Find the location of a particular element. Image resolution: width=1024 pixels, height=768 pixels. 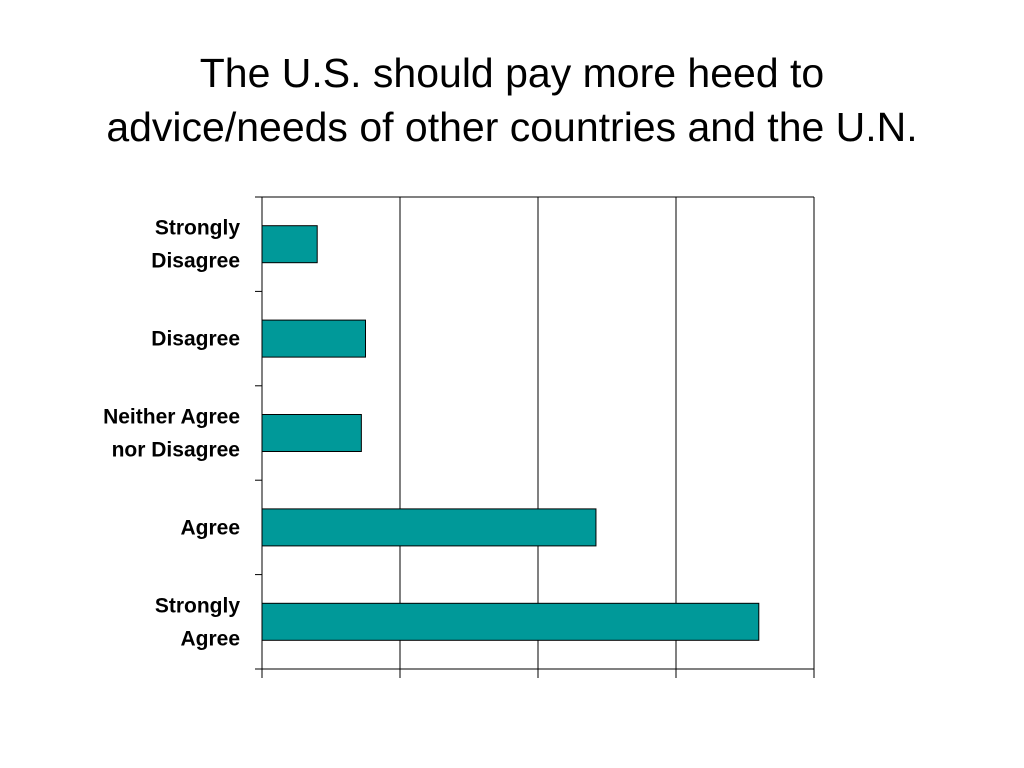

category-label-2-line-1: nor Disagree is located at coordinates (176, 450).